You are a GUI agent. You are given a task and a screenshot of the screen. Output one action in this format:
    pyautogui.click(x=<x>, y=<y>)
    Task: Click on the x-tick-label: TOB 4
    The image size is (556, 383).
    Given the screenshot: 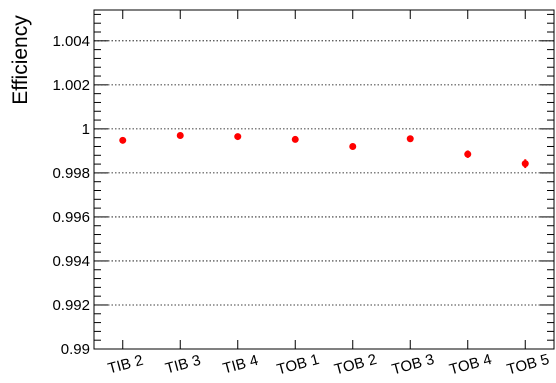 What is the action you would take?
    pyautogui.click(x=471, y=365)
    